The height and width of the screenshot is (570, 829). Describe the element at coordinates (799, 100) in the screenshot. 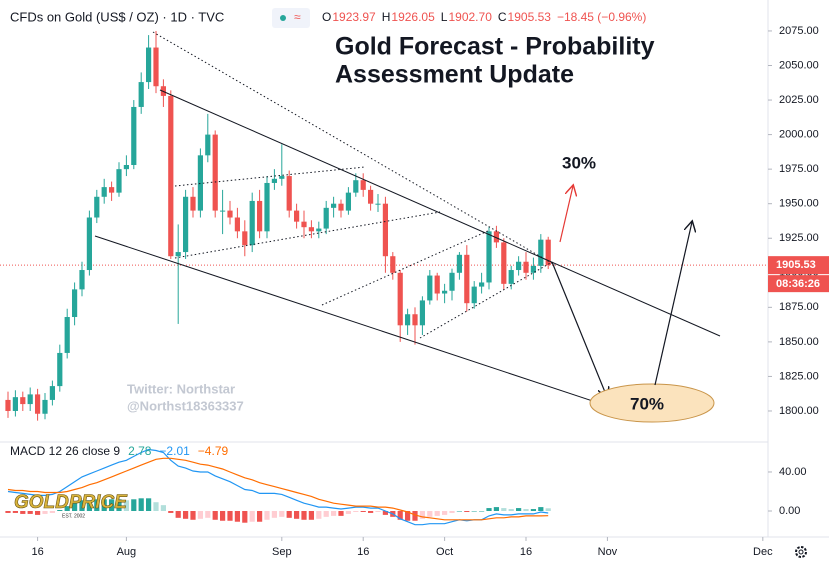

I see `y-tick-label: 2025.00` at that location.